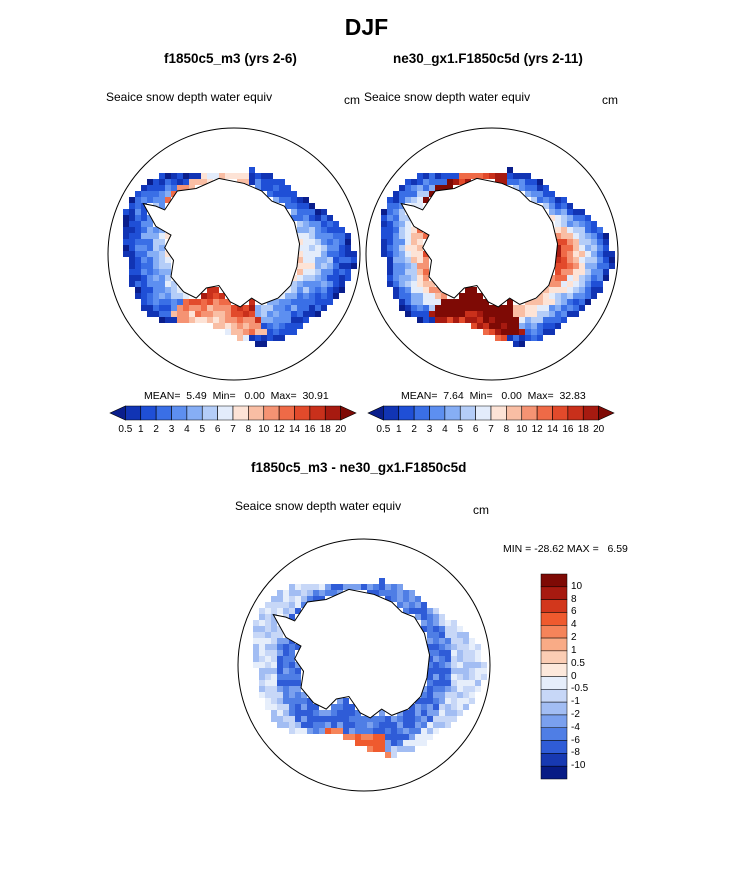  Describe the element at coordinates (447, 97) in the screenshot. I see `panel-2-field-label: Seaice snow depth water equiv` at that location.